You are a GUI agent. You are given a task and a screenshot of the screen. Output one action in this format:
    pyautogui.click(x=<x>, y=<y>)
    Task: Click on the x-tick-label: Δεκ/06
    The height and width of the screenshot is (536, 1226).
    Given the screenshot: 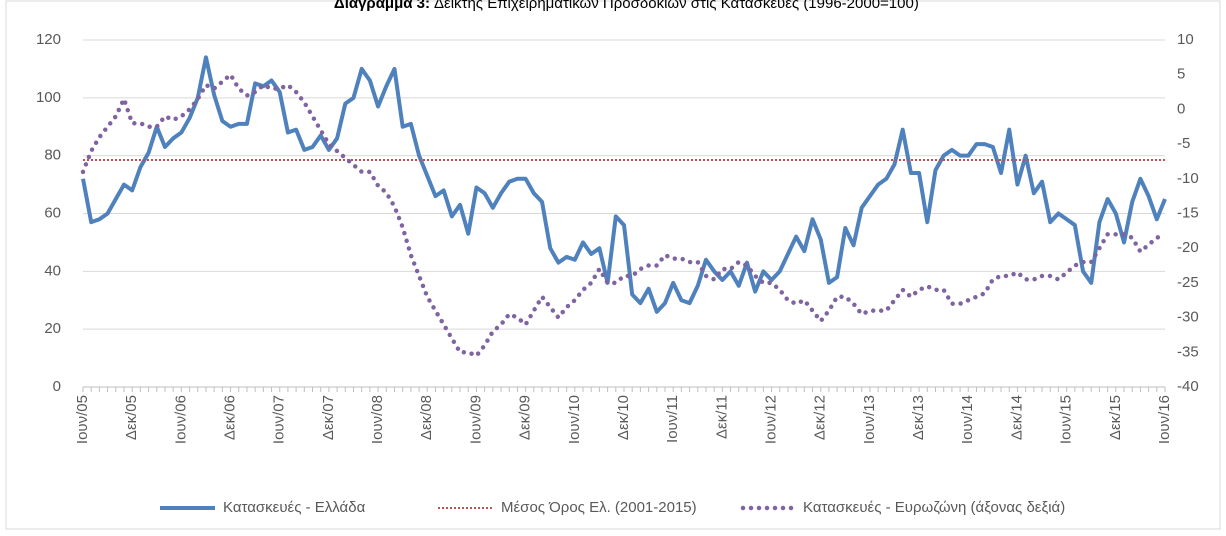 What is the action you would take?
    pyautogui.click(x=230, y=417)
    